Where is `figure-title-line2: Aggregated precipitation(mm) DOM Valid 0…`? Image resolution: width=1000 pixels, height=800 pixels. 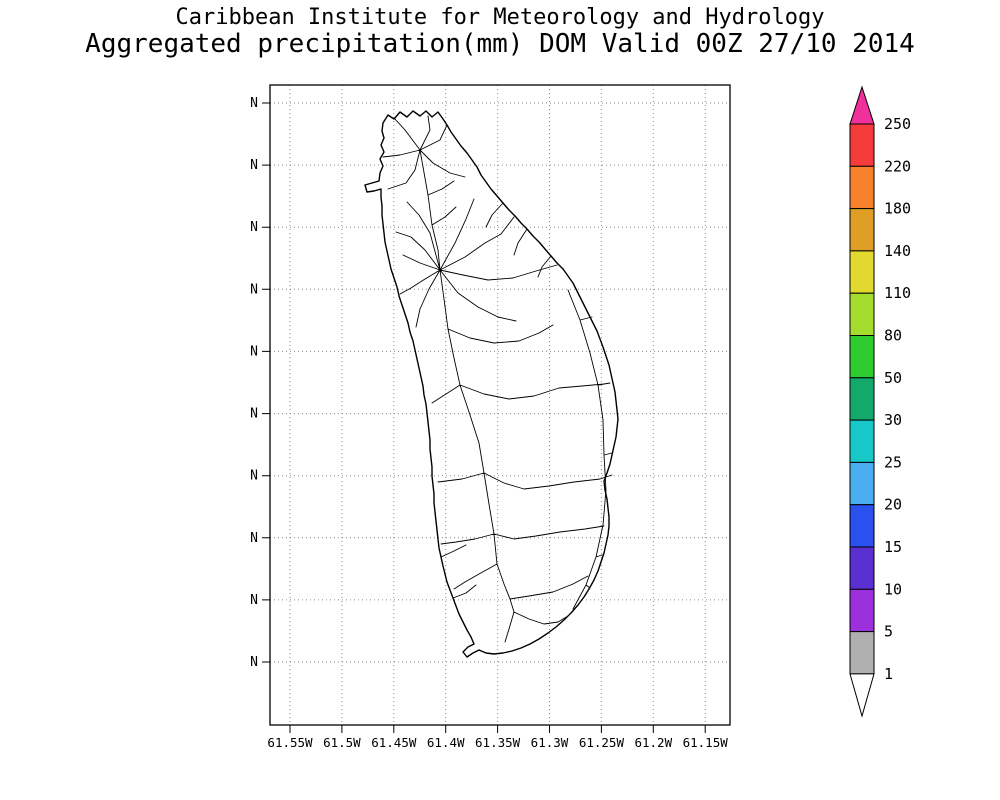 figure-title-line2: Aggregated precipitation(mm) DOM Valid 0… is located at coordinates (500, 44).